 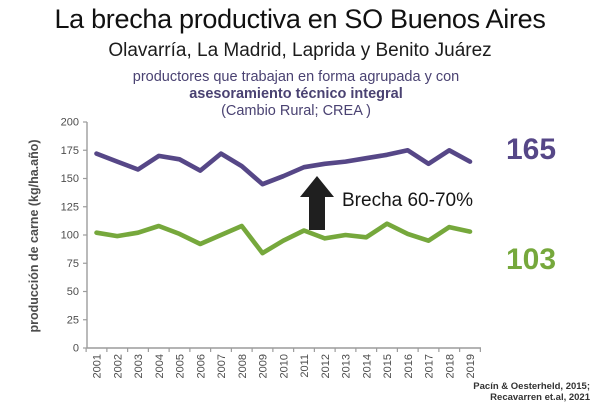 I want to click on page-title: La brecha productiva en SO Buenos Aires, so click(x=300, y=19).